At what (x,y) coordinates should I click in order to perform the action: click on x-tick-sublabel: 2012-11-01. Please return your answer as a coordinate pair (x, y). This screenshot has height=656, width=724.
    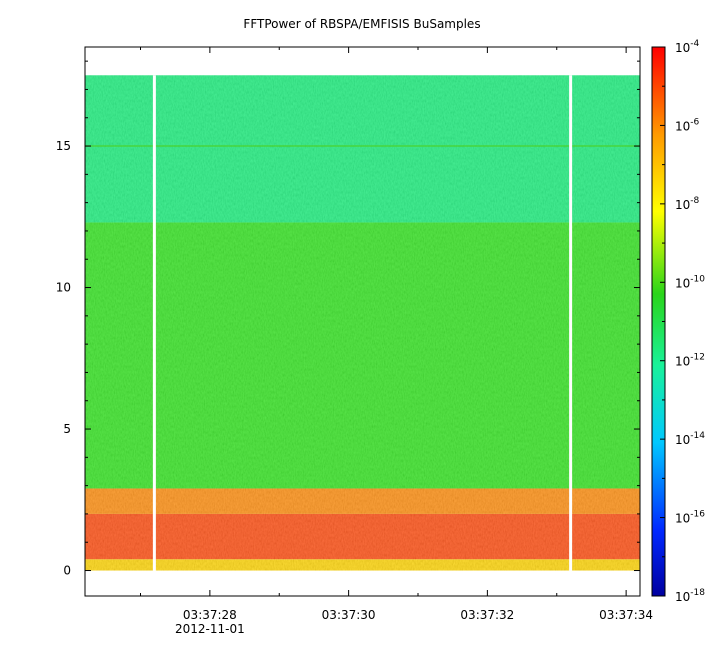
    Looking at the image, I should click on (210, 629).